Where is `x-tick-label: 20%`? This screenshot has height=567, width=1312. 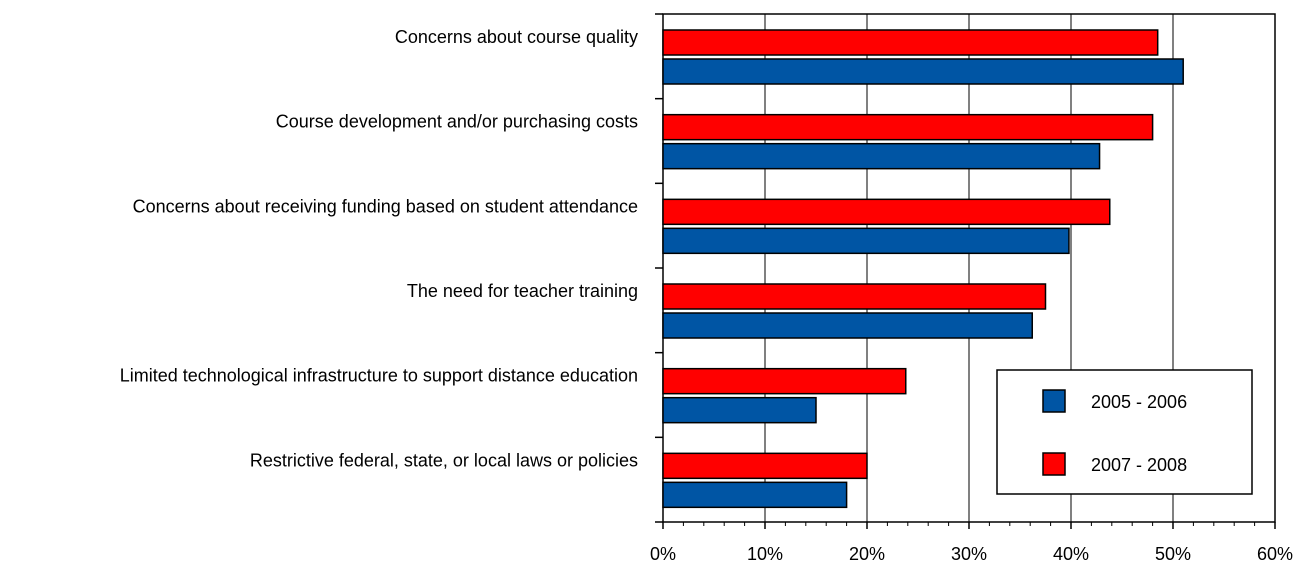
x-tick-label: 20% is located at coordinates (867, 554).